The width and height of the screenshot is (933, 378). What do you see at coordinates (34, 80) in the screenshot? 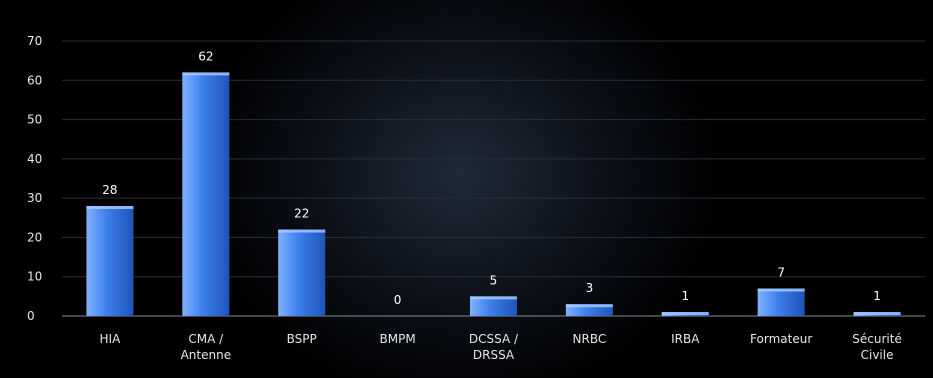
I see `y-tick-label: 60` at bounding box center [34, 80].